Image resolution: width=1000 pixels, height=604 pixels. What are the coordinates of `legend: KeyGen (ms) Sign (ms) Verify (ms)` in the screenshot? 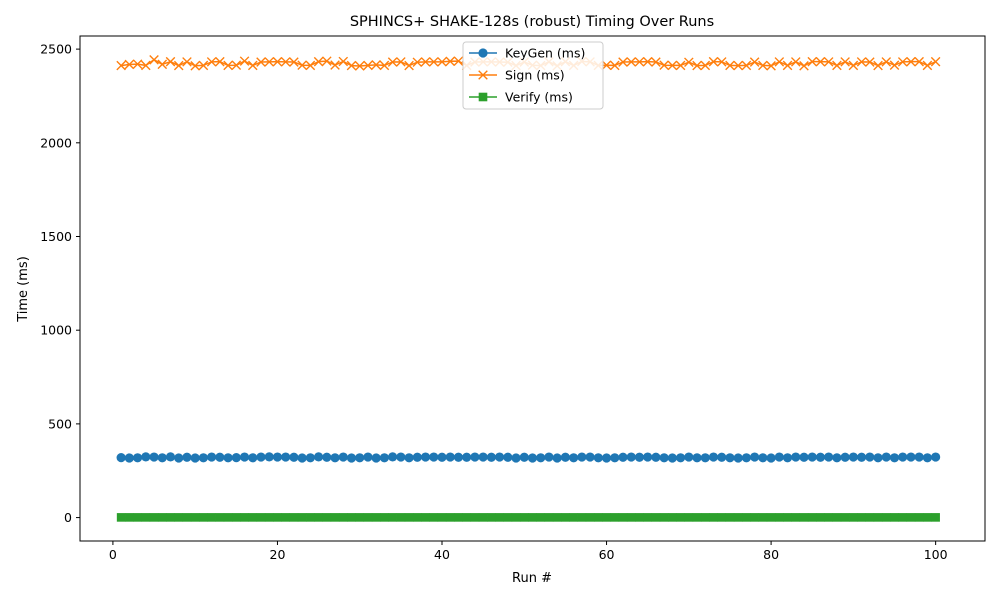 It's located at (533, 75).